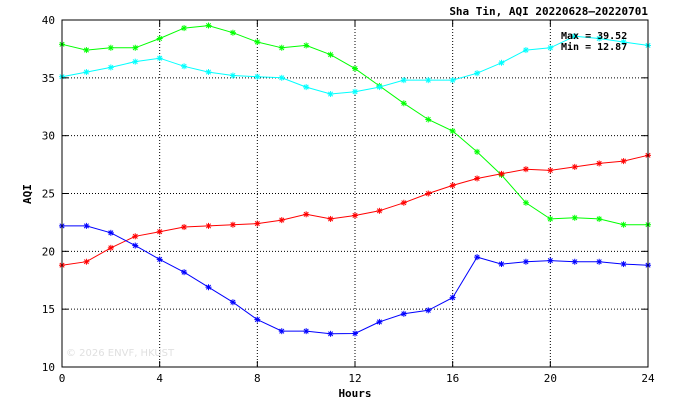 Image resolution: width=674 pixels, height=409 pixels. What do you see at coordinates (27, 194) in the screenshot?
I see `y-axis-title: AQI` at bounding box center [27, 194].